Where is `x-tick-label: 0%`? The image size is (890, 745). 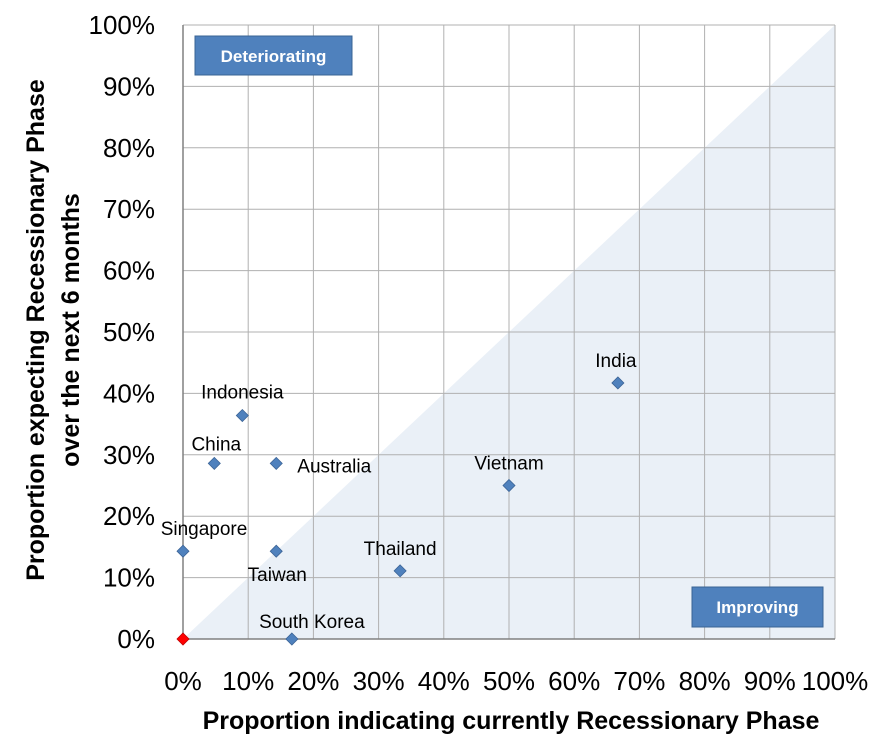
x-tick-label: 0% is located at coordinates (183, 681).